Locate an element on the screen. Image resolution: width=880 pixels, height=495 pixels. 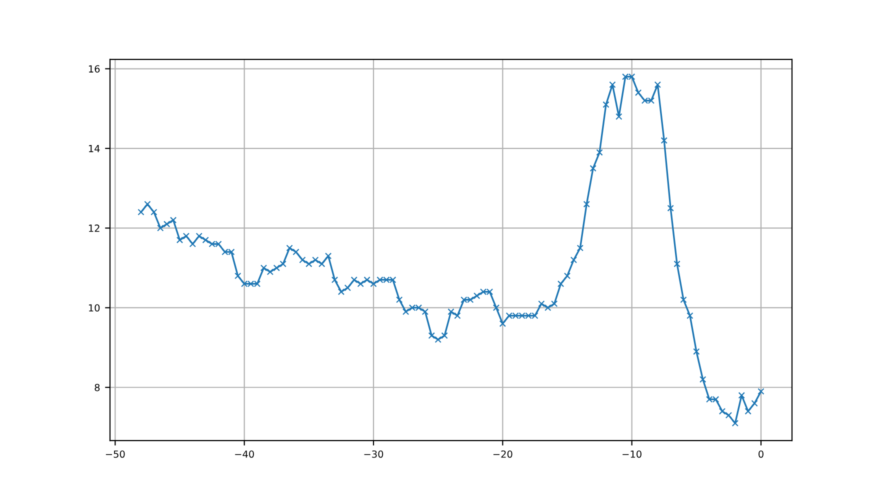
x-tick-label: −30 is located at coordinates (374, 454).